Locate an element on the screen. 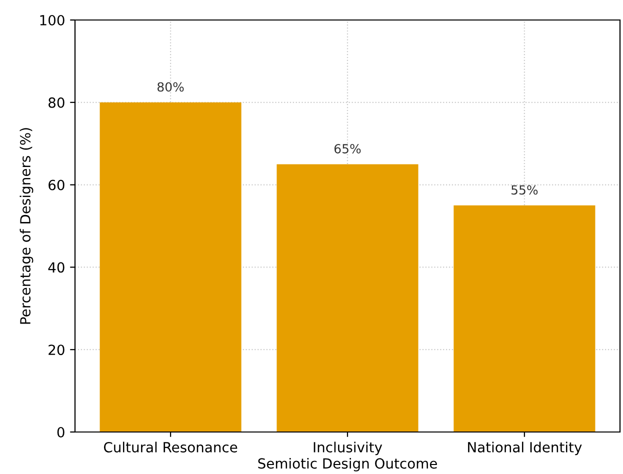  y-tick-label: 20 is located at coordinates (56, 350).